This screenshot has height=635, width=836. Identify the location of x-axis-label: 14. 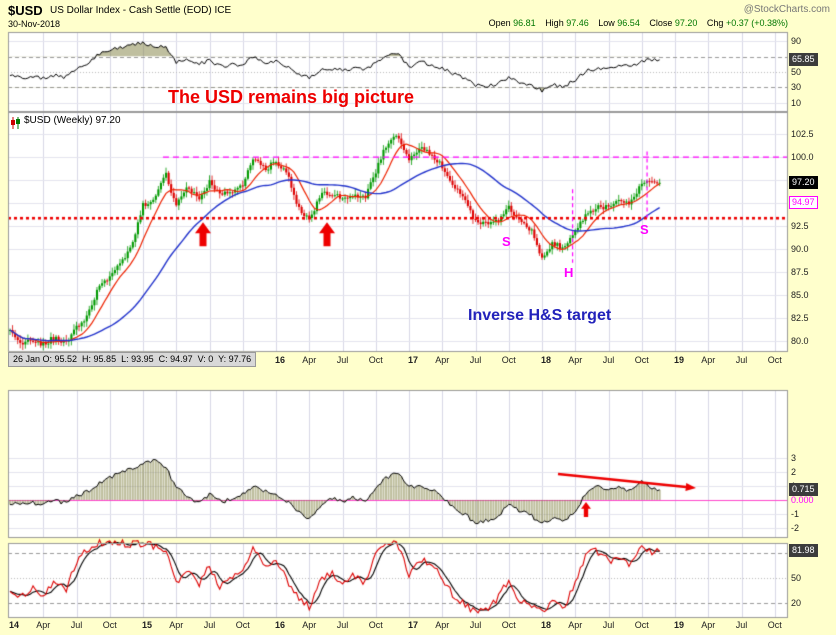
(13, 625).